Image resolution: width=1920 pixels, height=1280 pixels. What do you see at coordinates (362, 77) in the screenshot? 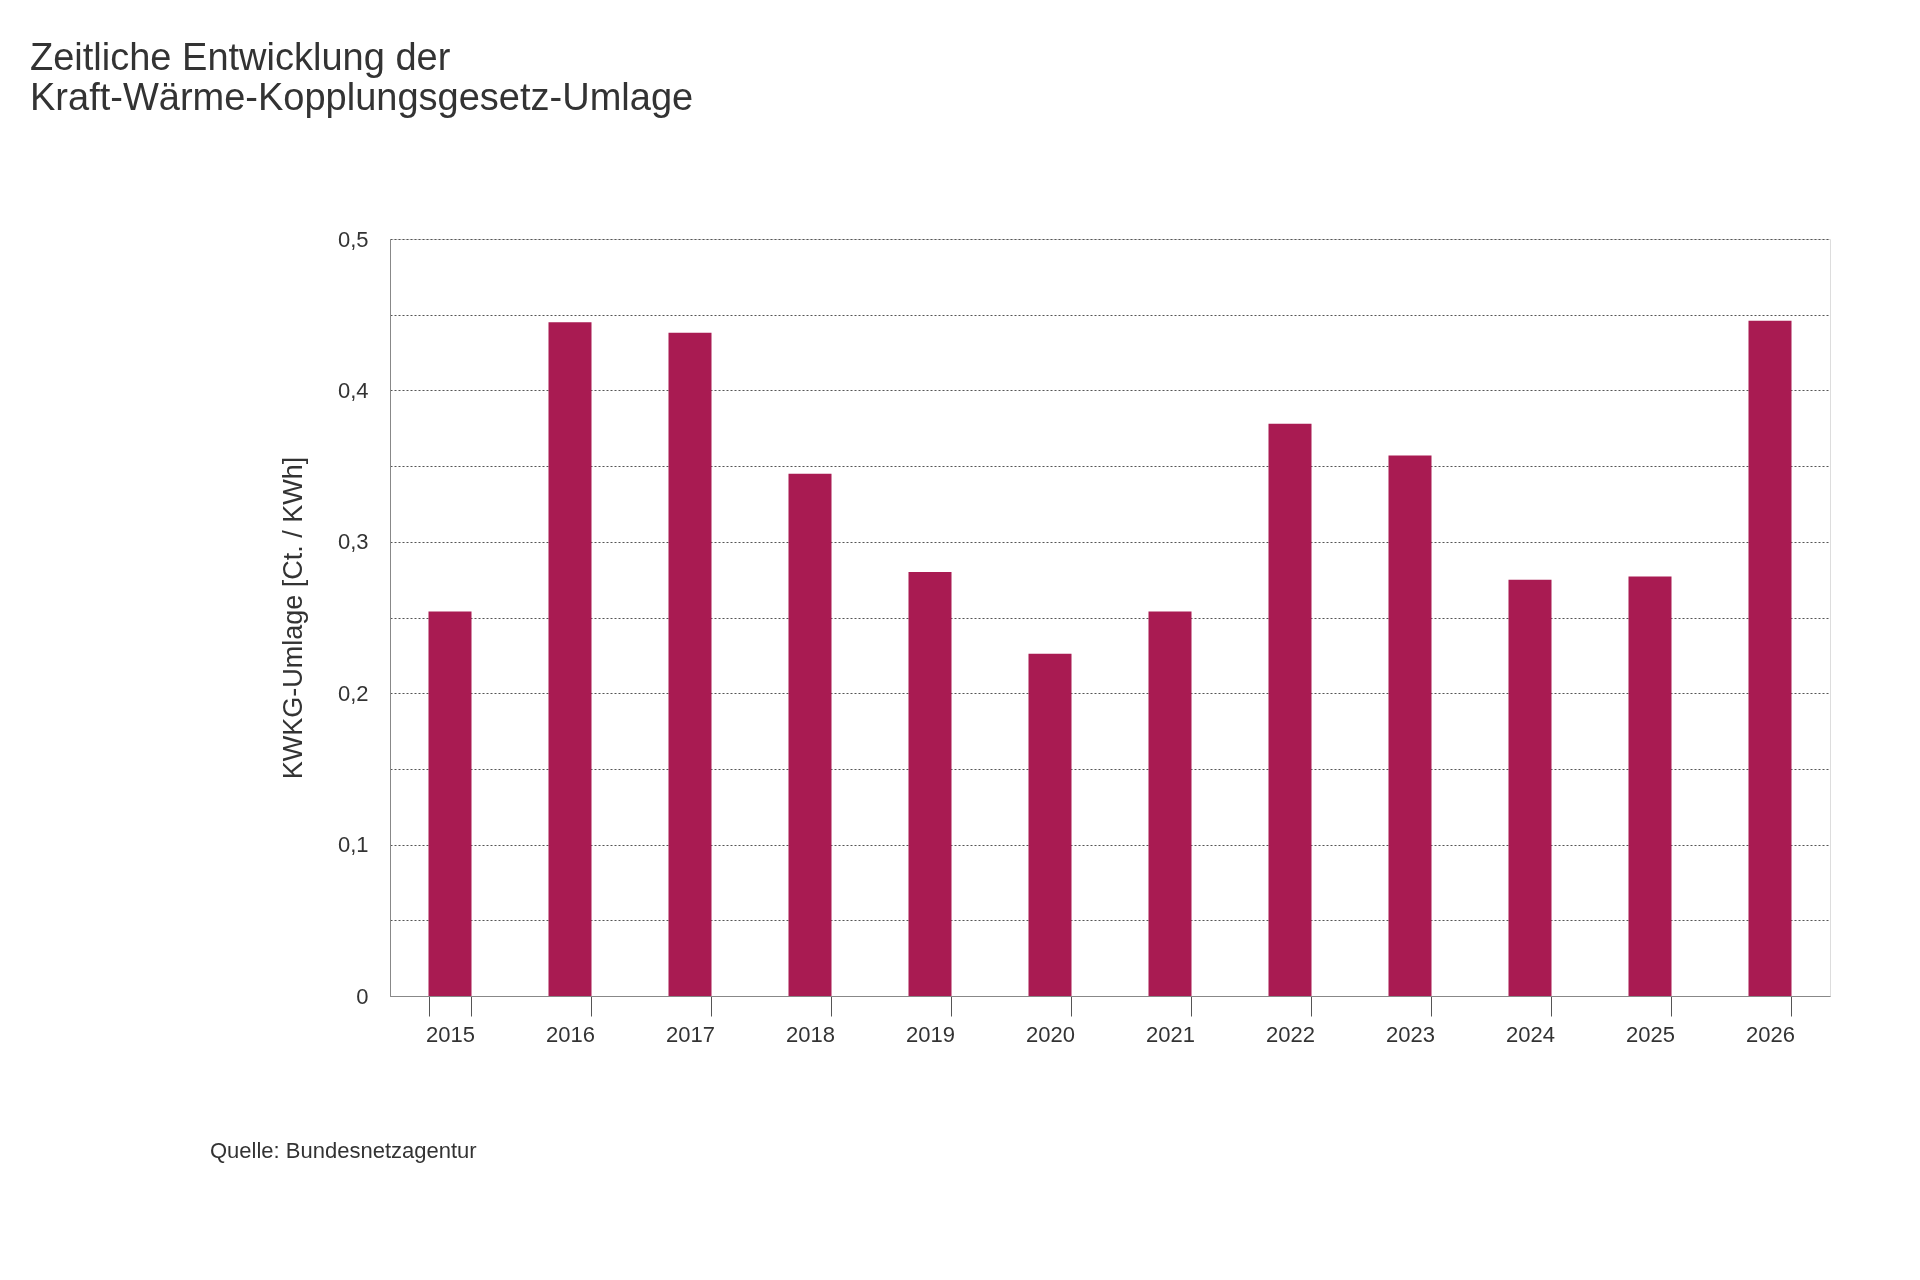
I see `chart-title: Zeitliche Entwicklung der Kraft-Wärme-Kopplungsgesetz-Umlage` at bounding box center [362, 77].